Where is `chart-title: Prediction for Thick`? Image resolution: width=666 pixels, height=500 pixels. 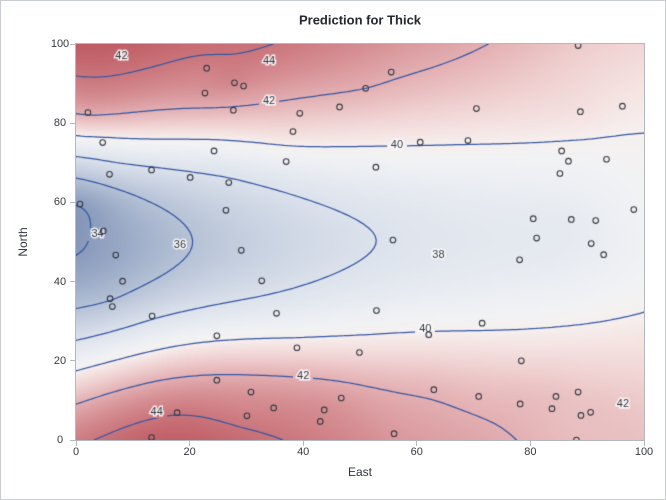 chart-title: Prediction for Thick is located at coordinates (360, 20).